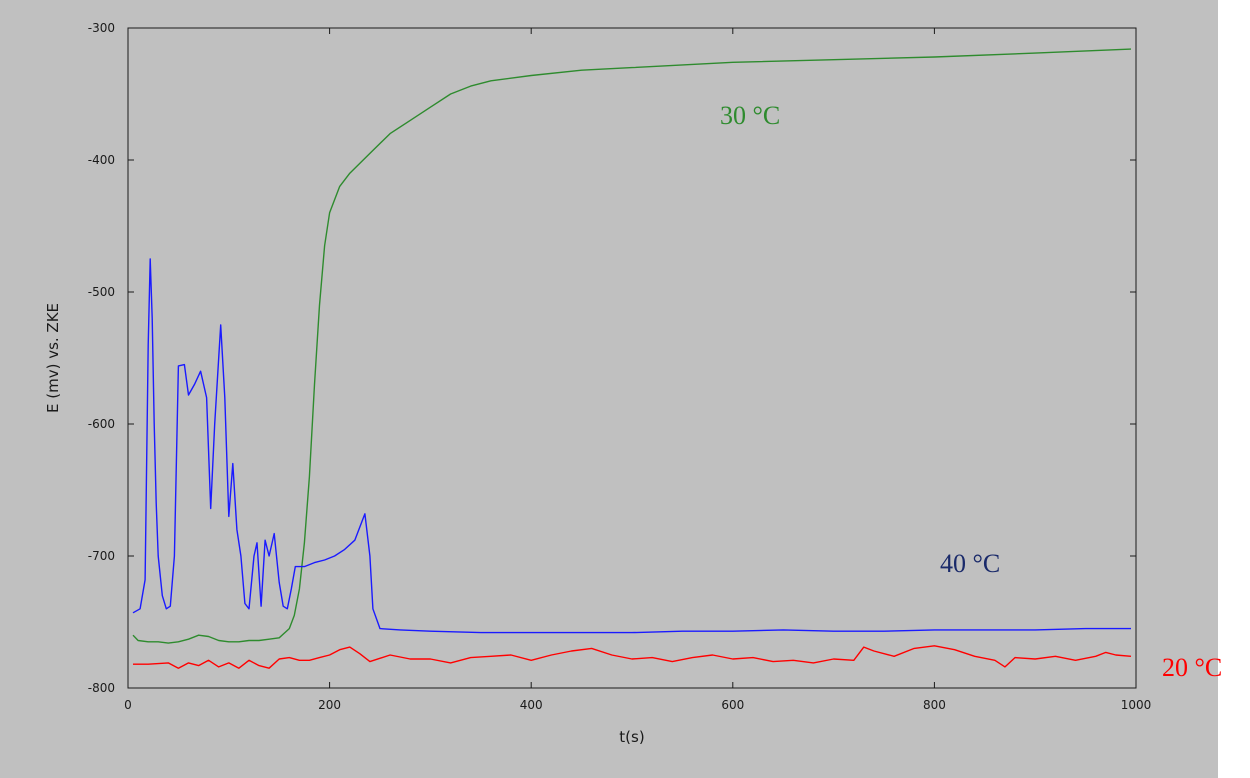 This screenshot has height=778, width=1250. Describe the element at coordinates (101, 556) in the screenshot. I see `y-tick-label: -700` at that location.